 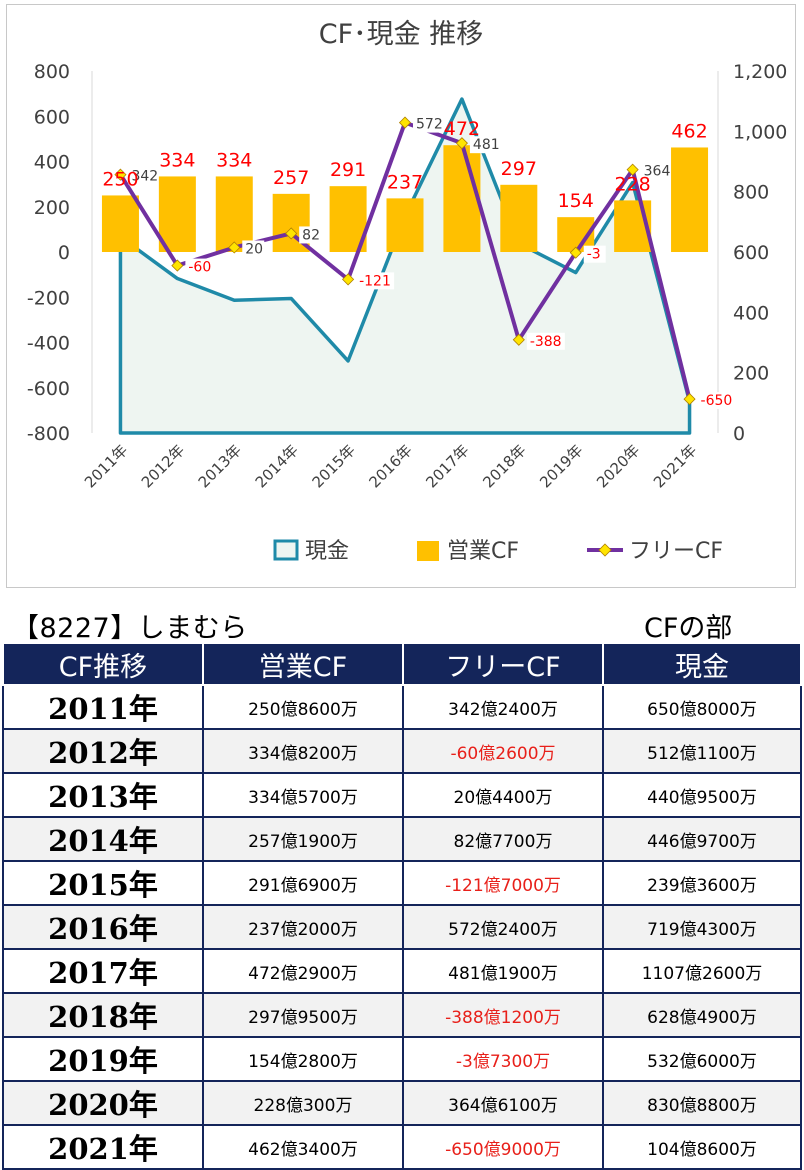 What do you see at coordinates (739, 434) in the screenshot?
I see `right-tick-label: 0` at bounding box center [739, 434].